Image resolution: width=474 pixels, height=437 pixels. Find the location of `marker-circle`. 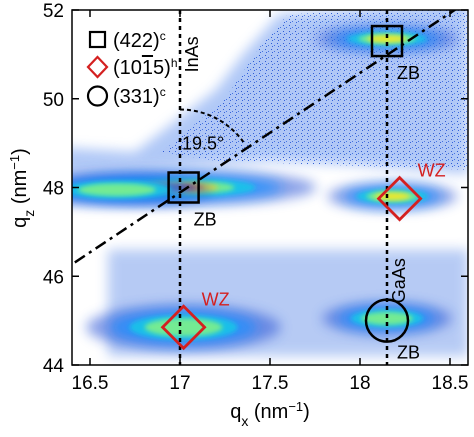

marker-circle is located at coordinates (387, 320).